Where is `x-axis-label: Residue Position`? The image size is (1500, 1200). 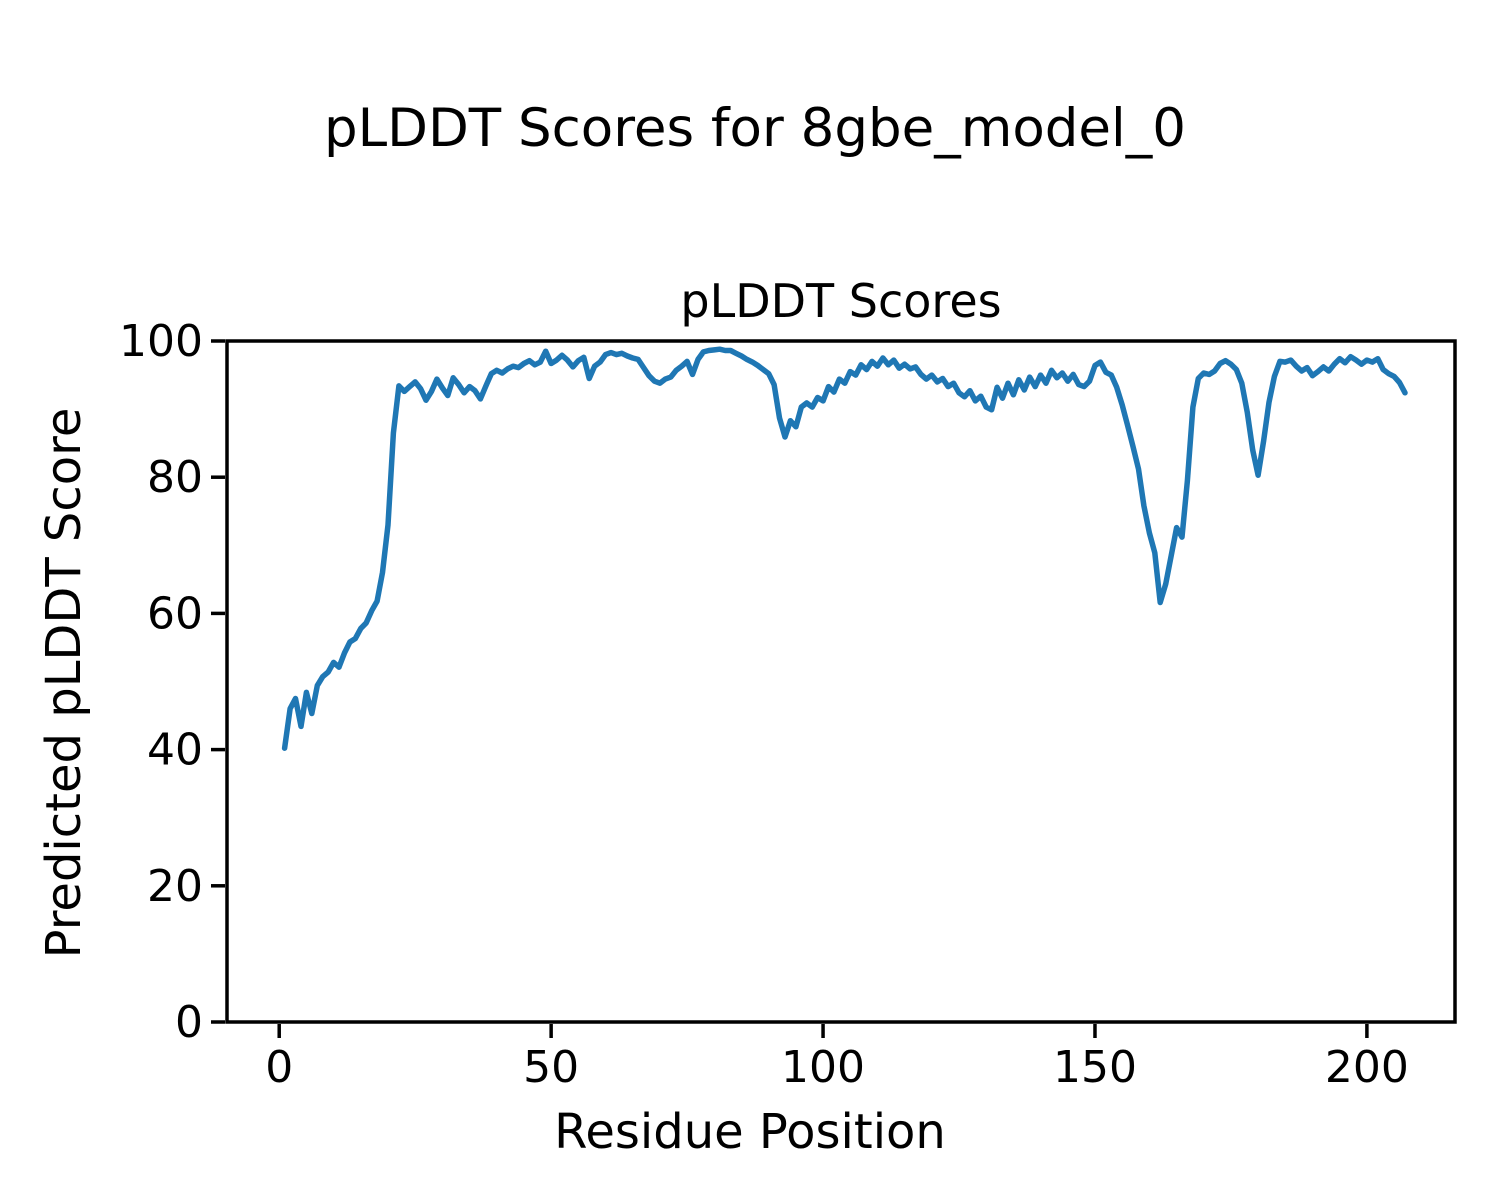 x-axis-label: Residue Position is located at coordinates (750, 1132).